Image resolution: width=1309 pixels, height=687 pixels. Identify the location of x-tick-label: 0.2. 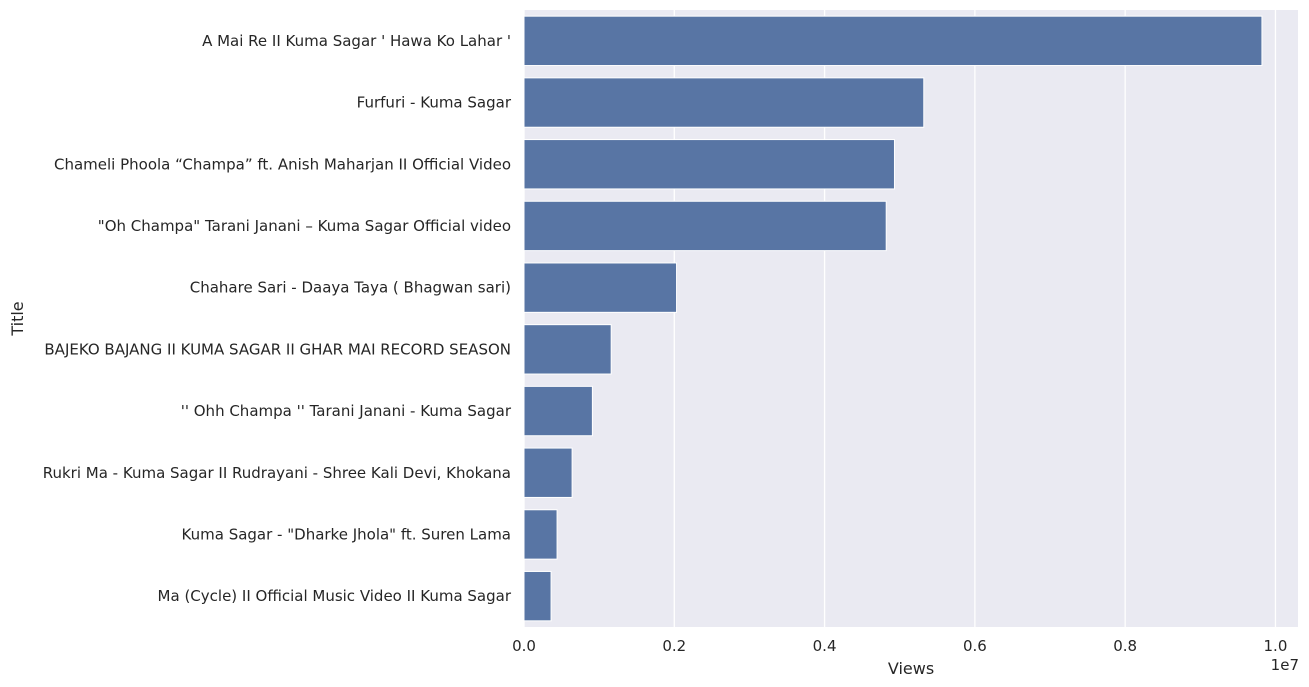
(674, 646).